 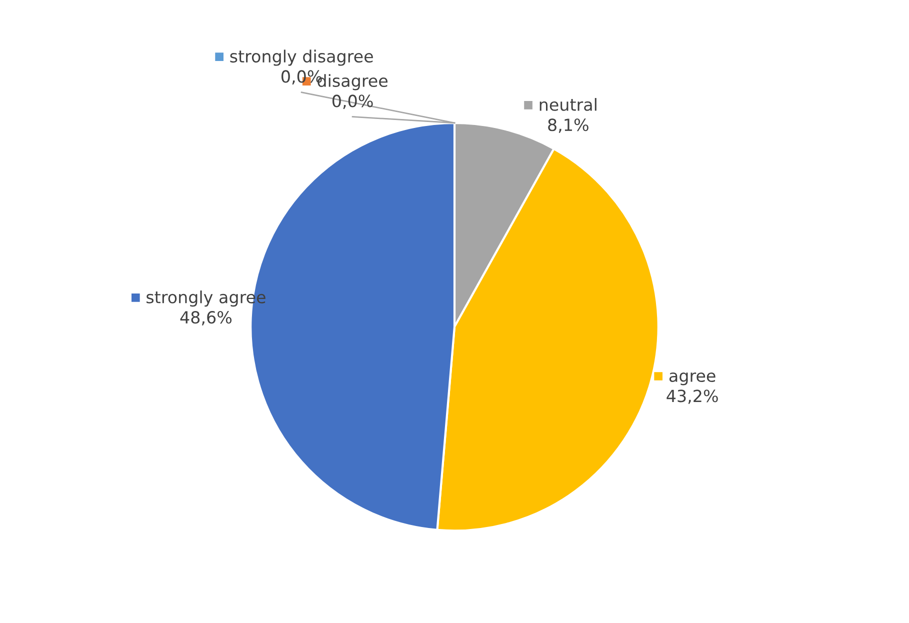 What do you see at coordinates (692, 397) in the screenshot?
I see `data-label: 43,2%` at bounding box center [692, 397].